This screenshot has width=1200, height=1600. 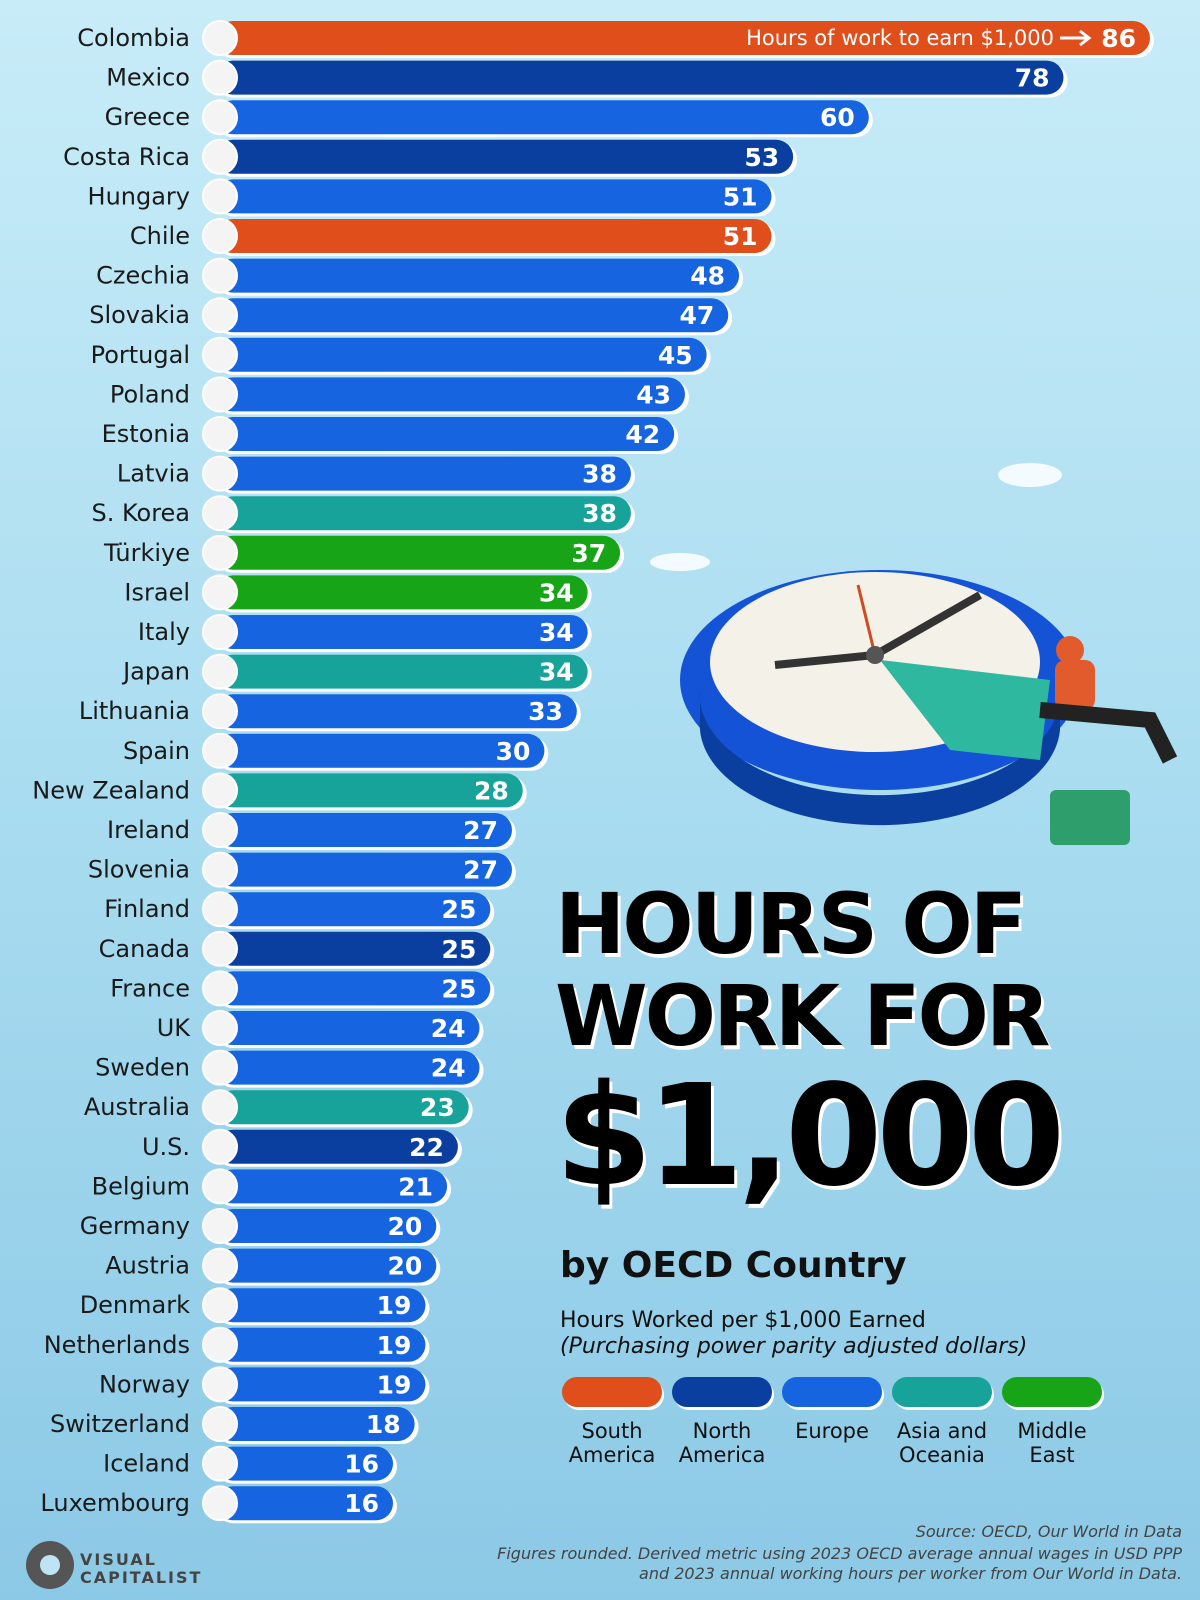 I want to click on legend-item: South America, so click(x=612, y=1422).